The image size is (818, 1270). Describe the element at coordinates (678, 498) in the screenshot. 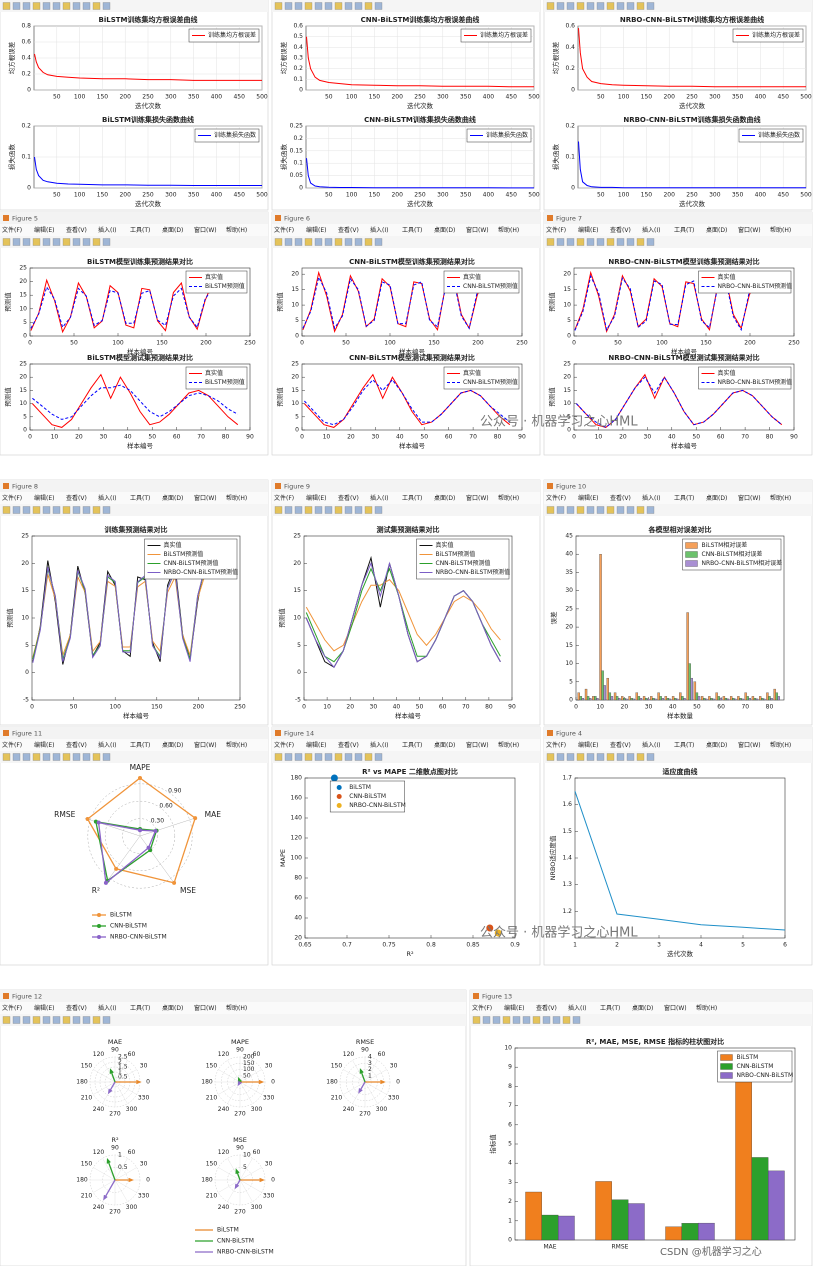

I see `menu-bar` at that location.